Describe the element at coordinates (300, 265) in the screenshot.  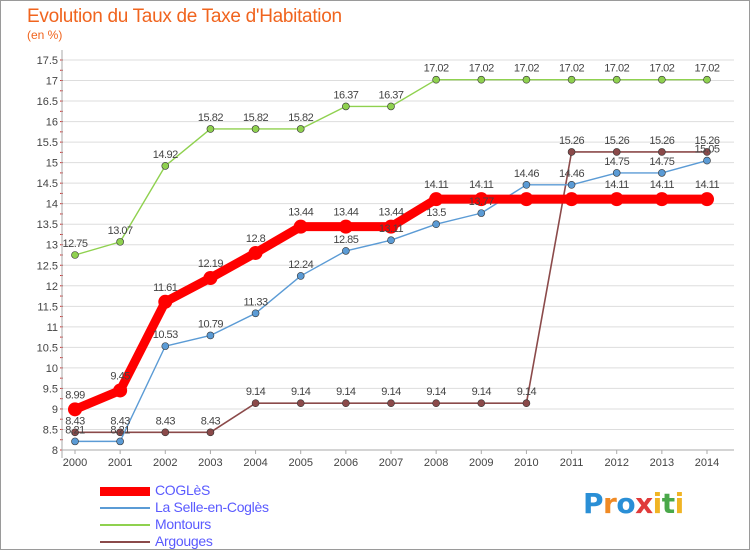
I see `data-label: 12.24` at that location.